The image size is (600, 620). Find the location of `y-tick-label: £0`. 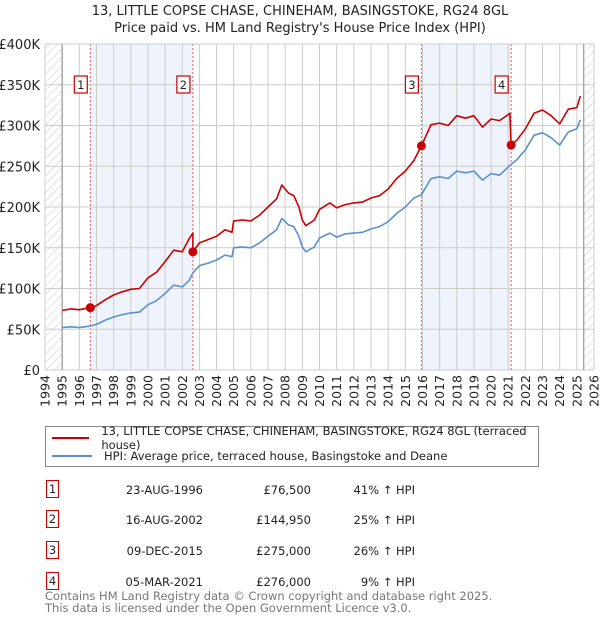

y-tick-label: £0 is located at coordinates (31, 371).